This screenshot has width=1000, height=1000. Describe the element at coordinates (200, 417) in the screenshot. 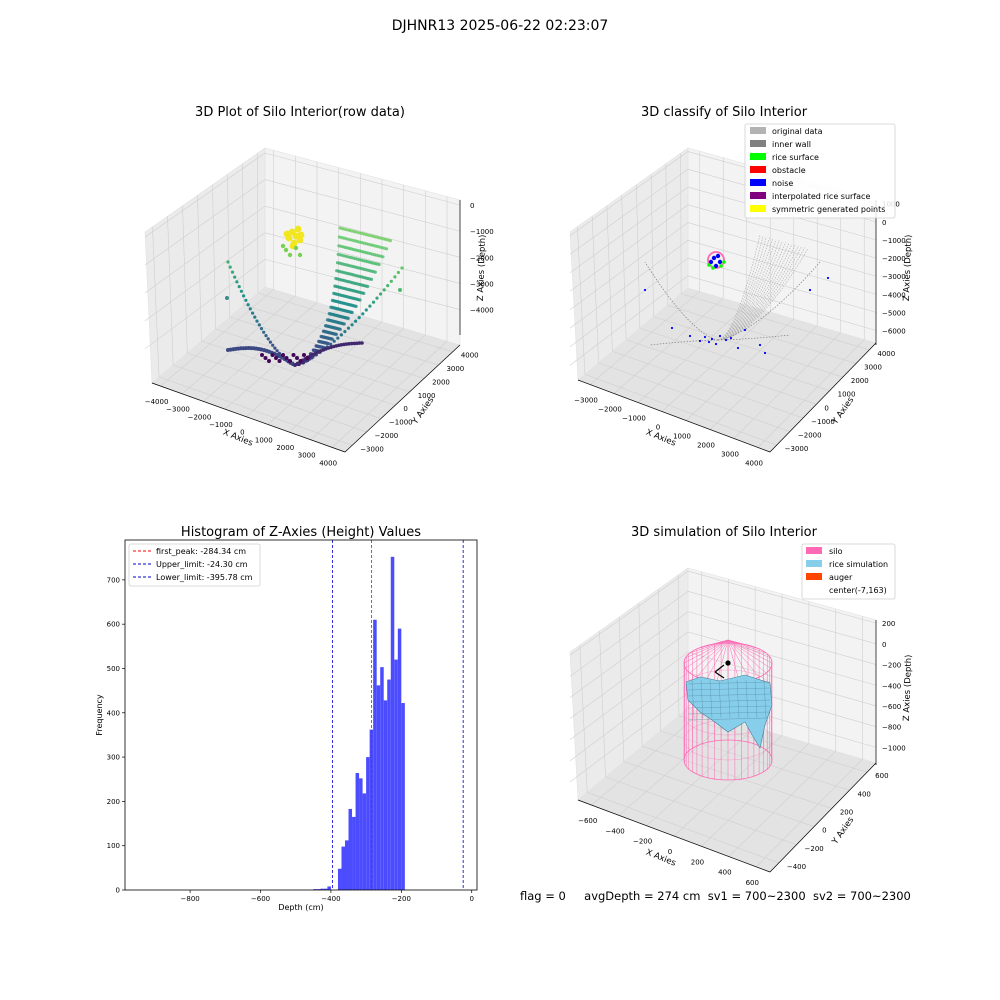

I see `x-tick-label: −2000` at that location.